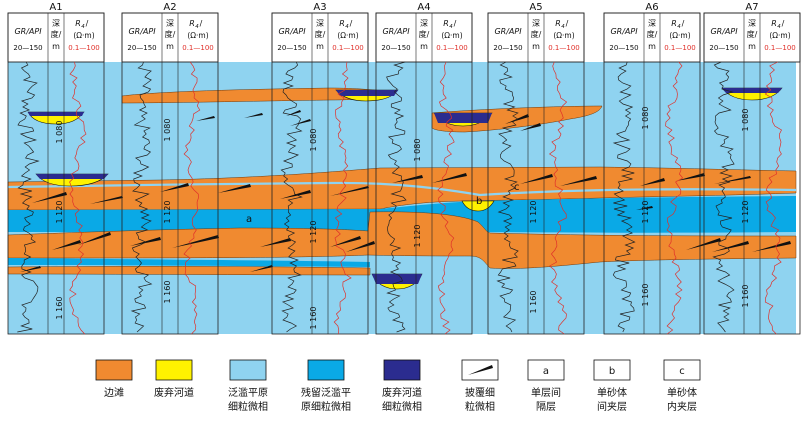  I want to click on abandoned-channel-a3-lower, so click(397, 281).